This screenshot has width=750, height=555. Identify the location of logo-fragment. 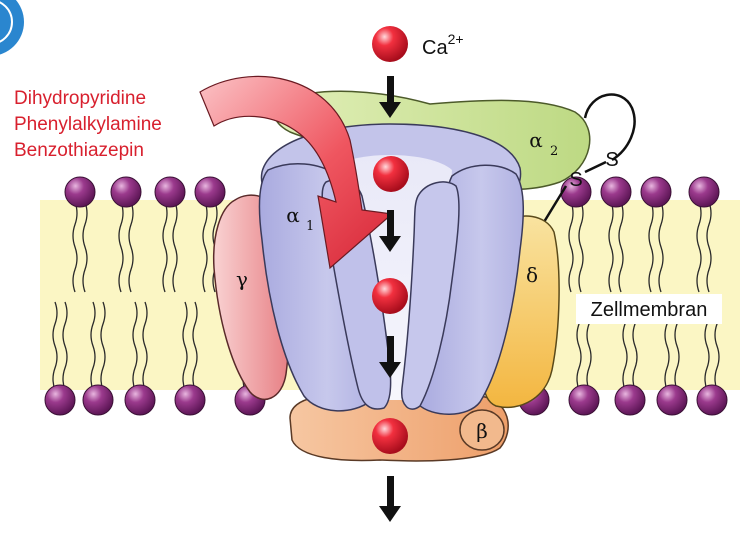
(12, 27).